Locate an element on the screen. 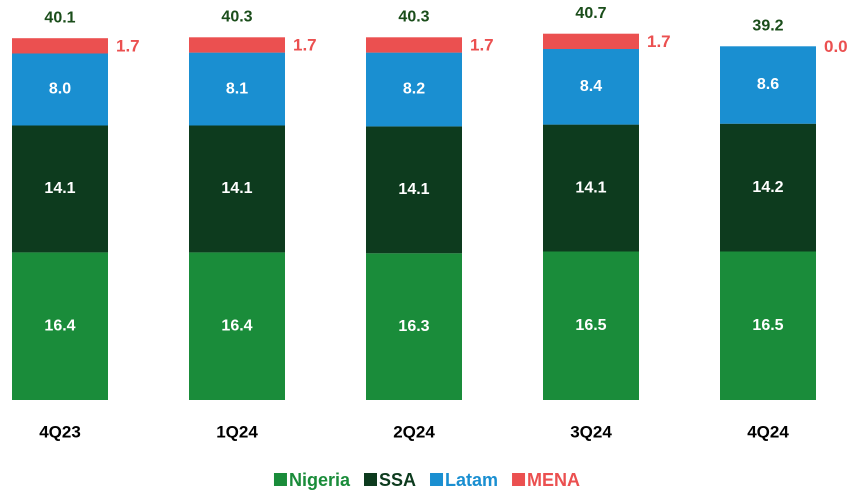  legend-label: Latam is located at coordinates (471, 480).